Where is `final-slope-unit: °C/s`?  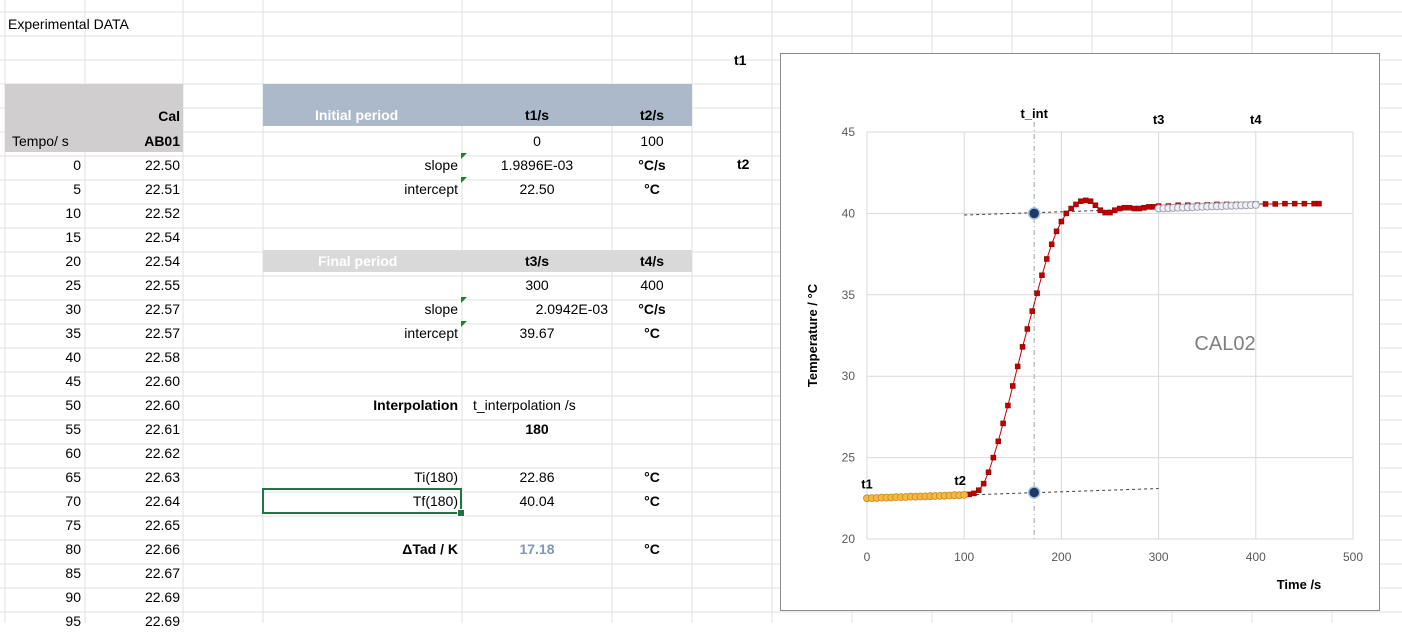
final-slope-unit: °C/s is located at coordinates (652, 309).